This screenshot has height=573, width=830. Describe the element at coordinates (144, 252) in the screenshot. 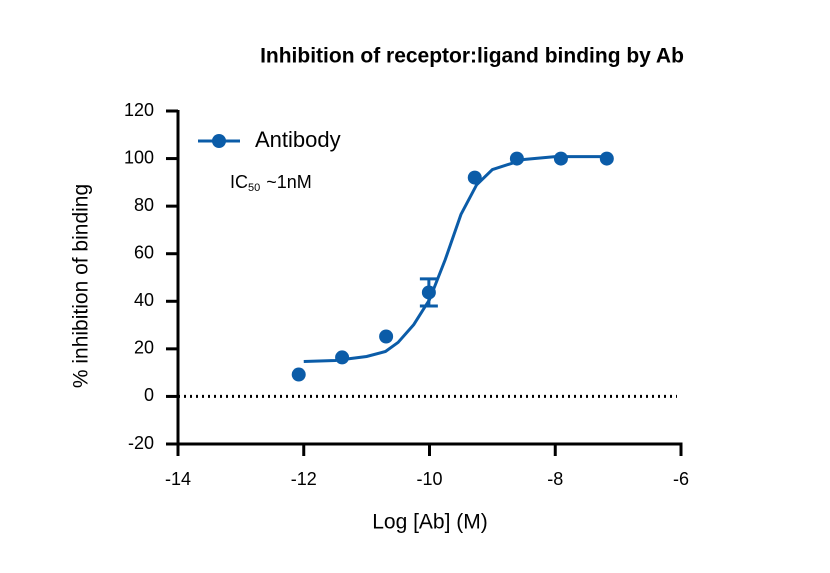

I see `y-tick-label: 60` at that location.